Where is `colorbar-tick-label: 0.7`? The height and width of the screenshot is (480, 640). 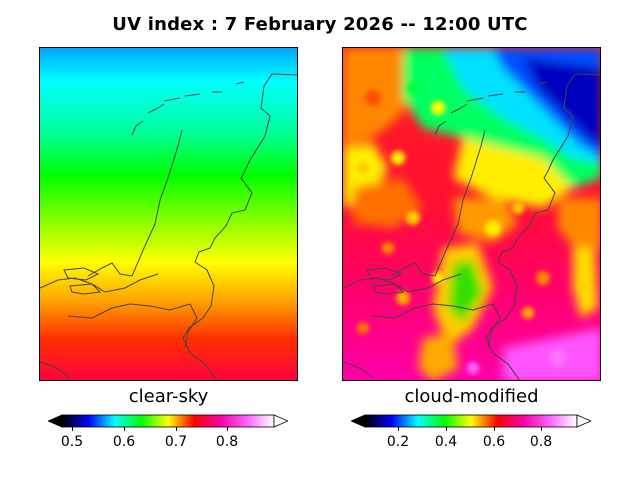 colorbar-tick-label: 0.7 is located at coordinates (176, 442).